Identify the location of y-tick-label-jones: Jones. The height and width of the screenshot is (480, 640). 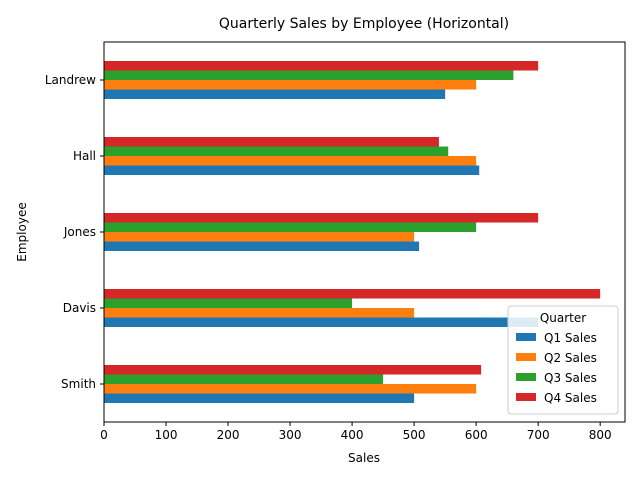
(79, 232).